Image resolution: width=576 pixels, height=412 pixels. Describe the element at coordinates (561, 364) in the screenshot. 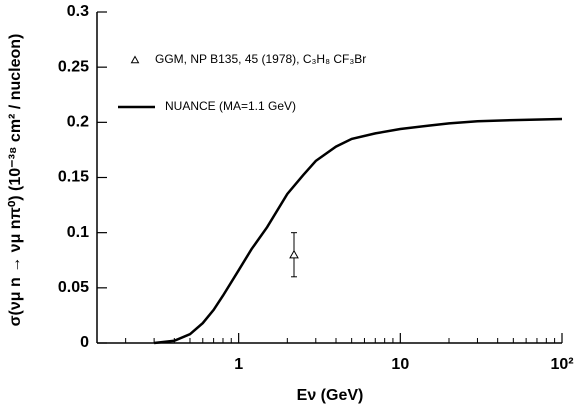

I see `x-tick-label: 10²` at that location.